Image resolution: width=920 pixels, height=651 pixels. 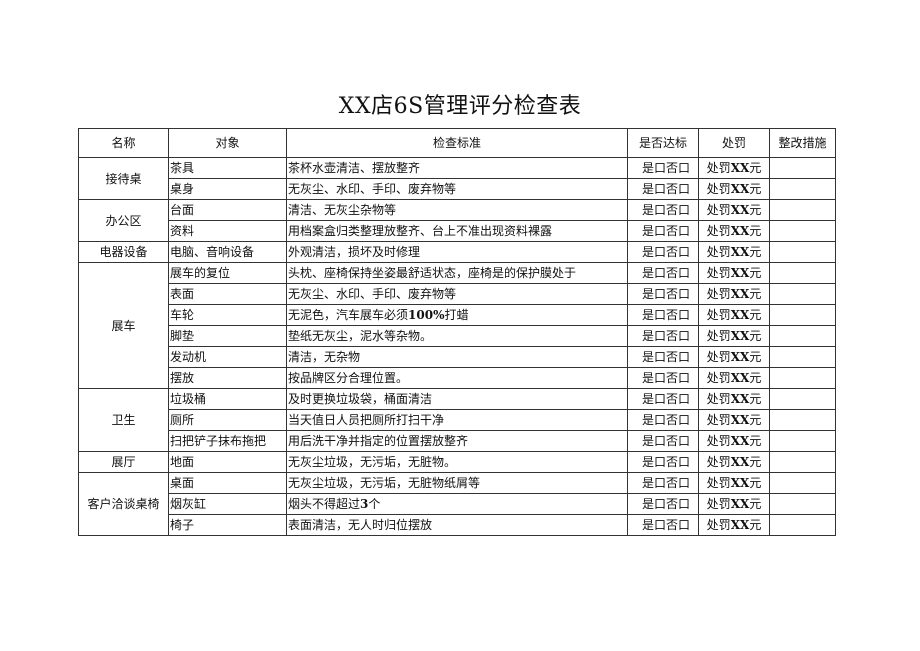 What do you see at coordinates (227, 378) in the screenshot?
I see `object-cell: 摆放` at bounding box center [227, 378].